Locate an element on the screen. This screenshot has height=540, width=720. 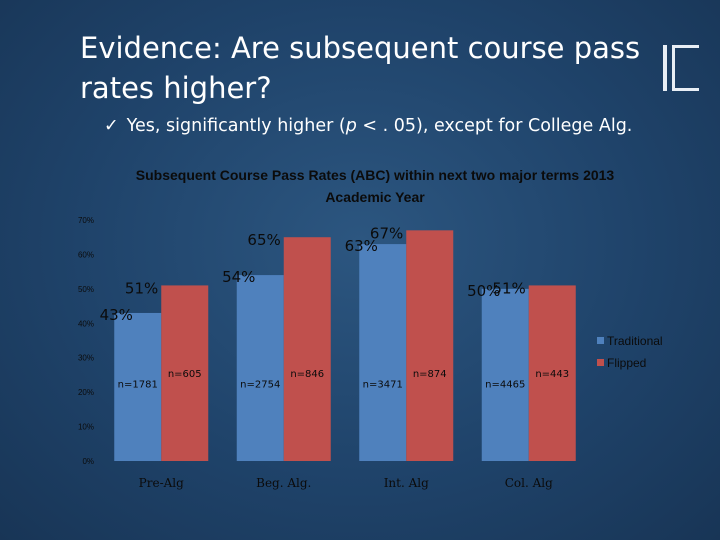
legend-swatch-traditional is located at coordinates (600, 340).